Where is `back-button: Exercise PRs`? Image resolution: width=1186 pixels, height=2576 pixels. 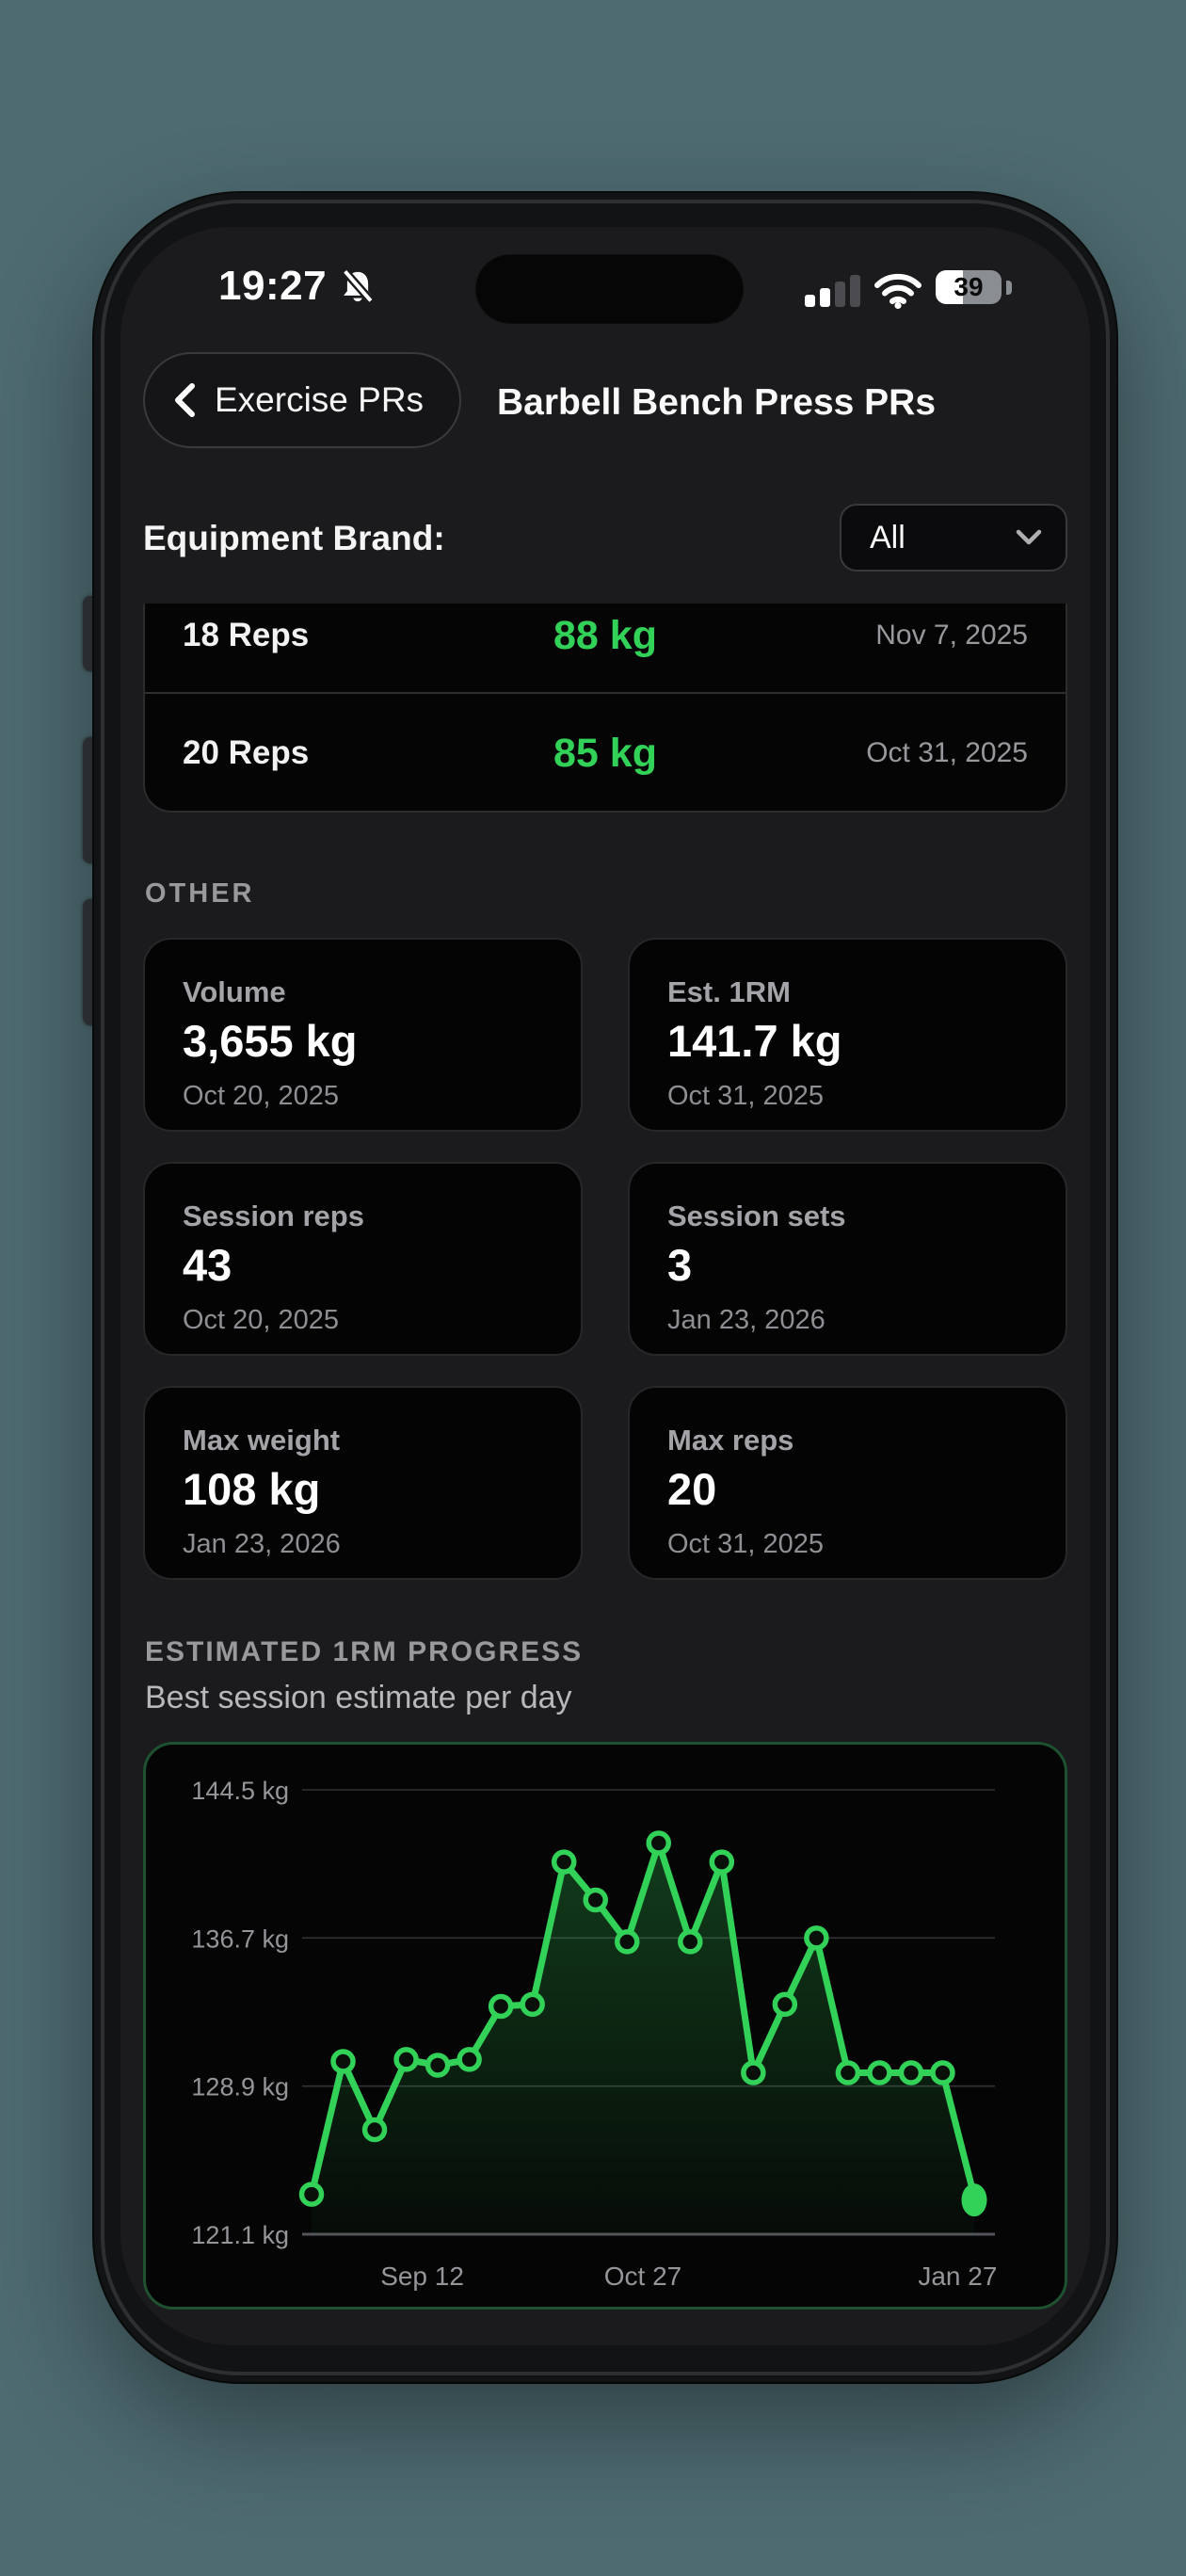
back-button: Exercise PRs is located at coordinates (302, 400).